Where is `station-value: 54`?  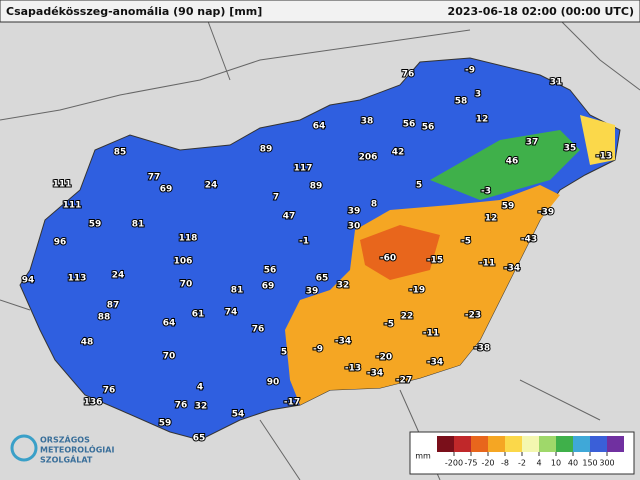 station-value: 54 is located at coordinates (238, 415).